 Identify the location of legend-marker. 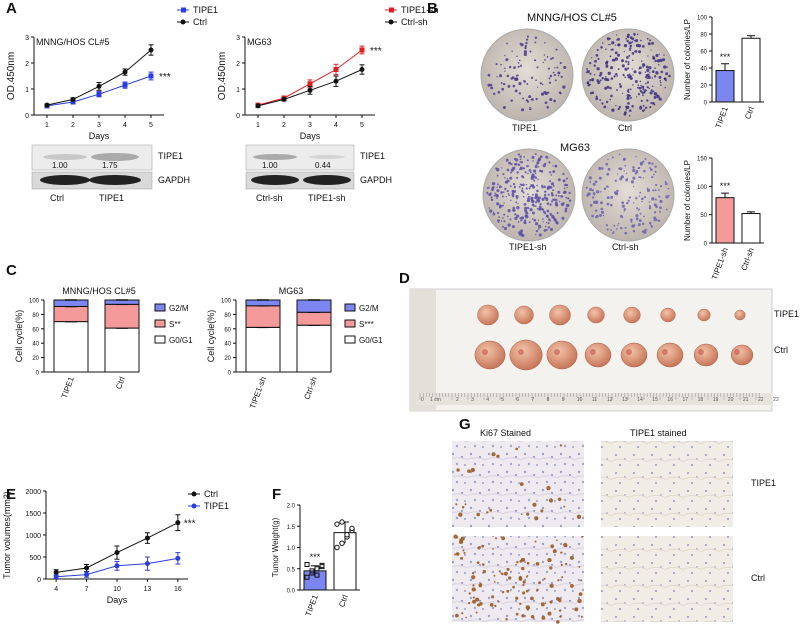
(391, 22).